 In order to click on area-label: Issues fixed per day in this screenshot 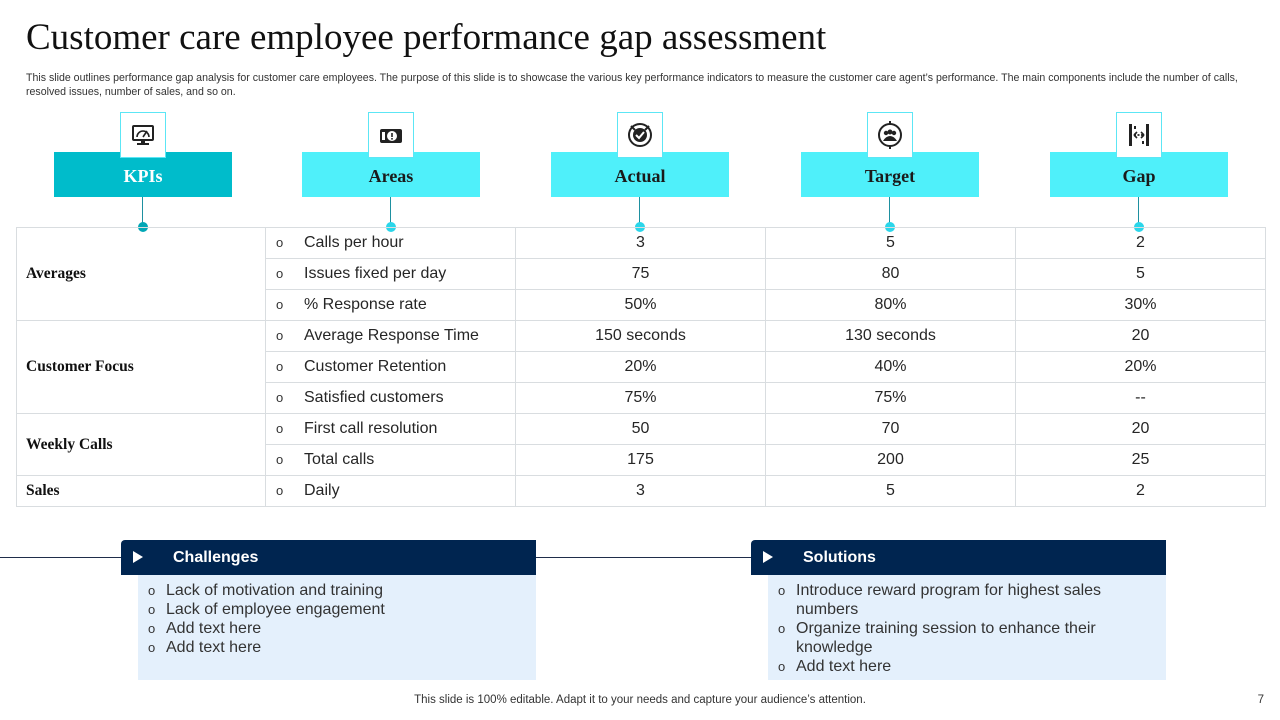, I will do `click(375, 273)`.